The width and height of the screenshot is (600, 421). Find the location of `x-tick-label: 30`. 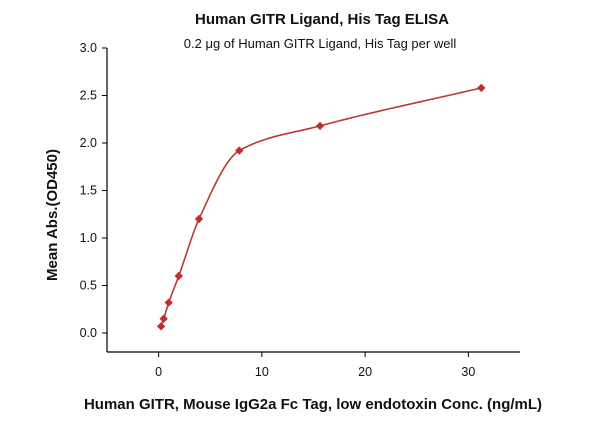

x-tick-label: 30 is located at coordinates (468, 372).